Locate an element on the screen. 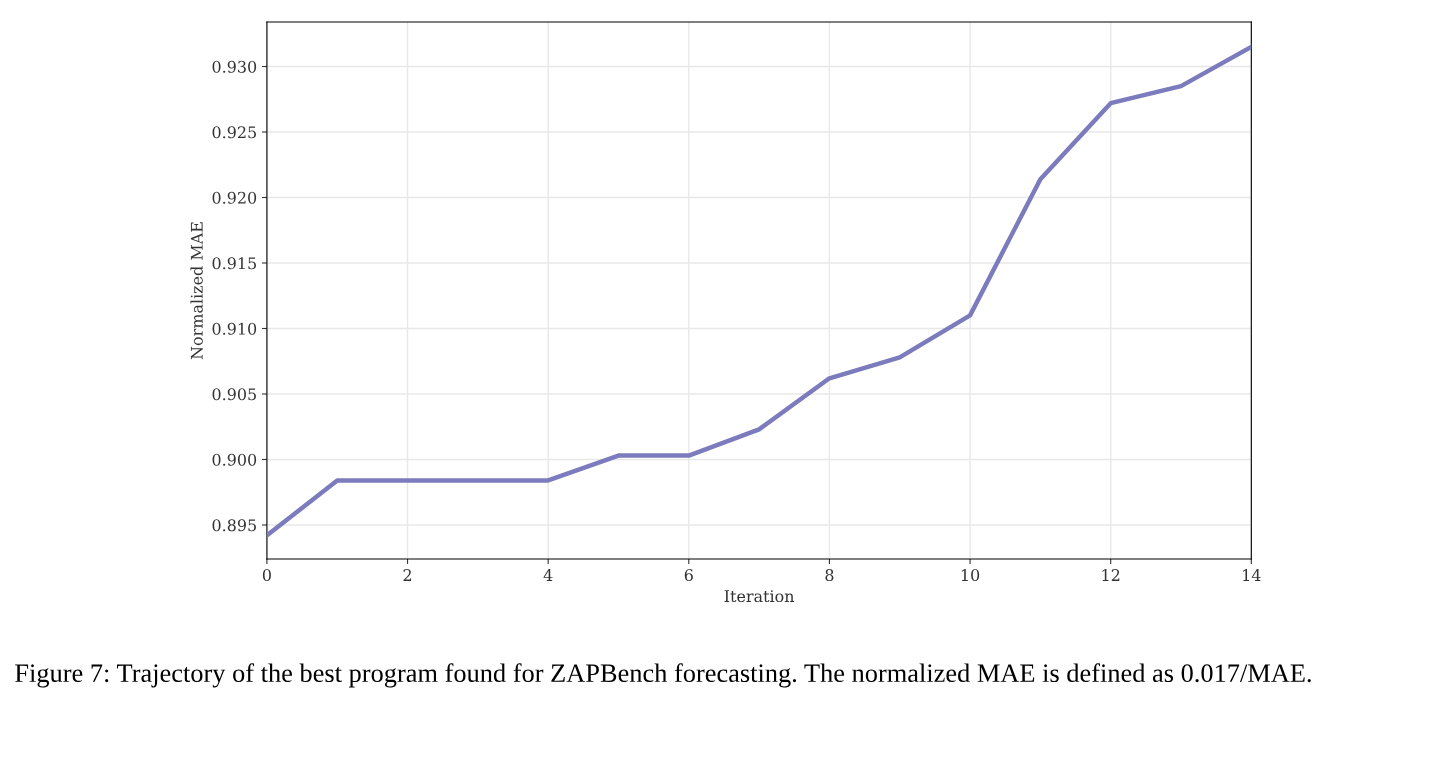  x-axis-title: Iteration is located at coordinates (759, 596).